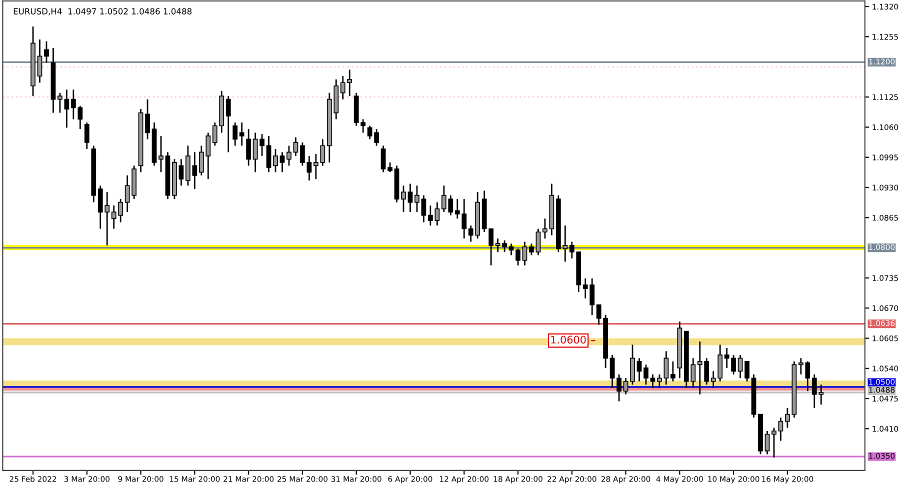  I want to click on annotation: 1.0600, so click(568, 340).